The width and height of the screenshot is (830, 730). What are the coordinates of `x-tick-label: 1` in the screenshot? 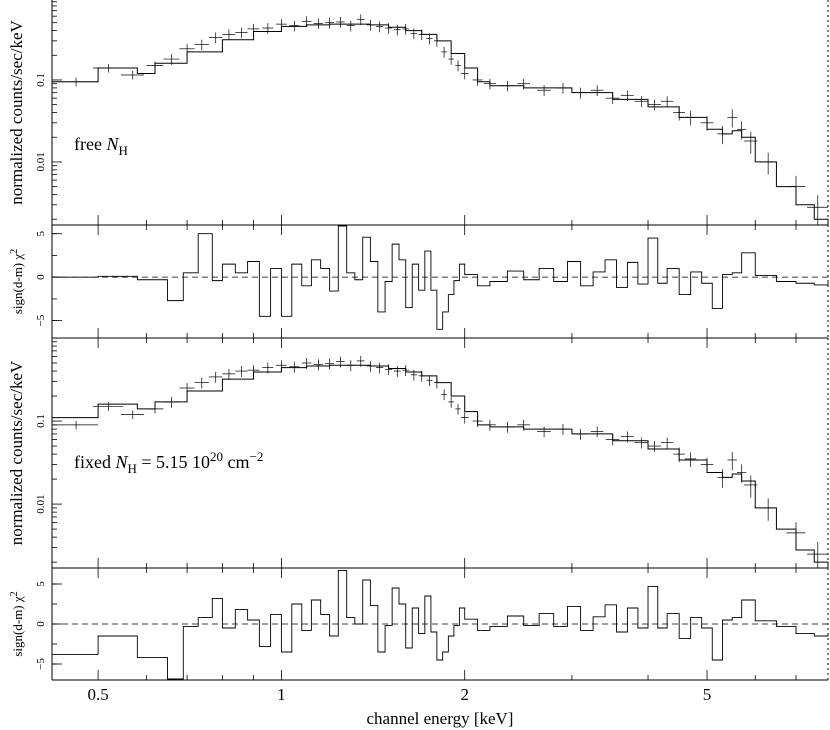 It's located at (281, 694).